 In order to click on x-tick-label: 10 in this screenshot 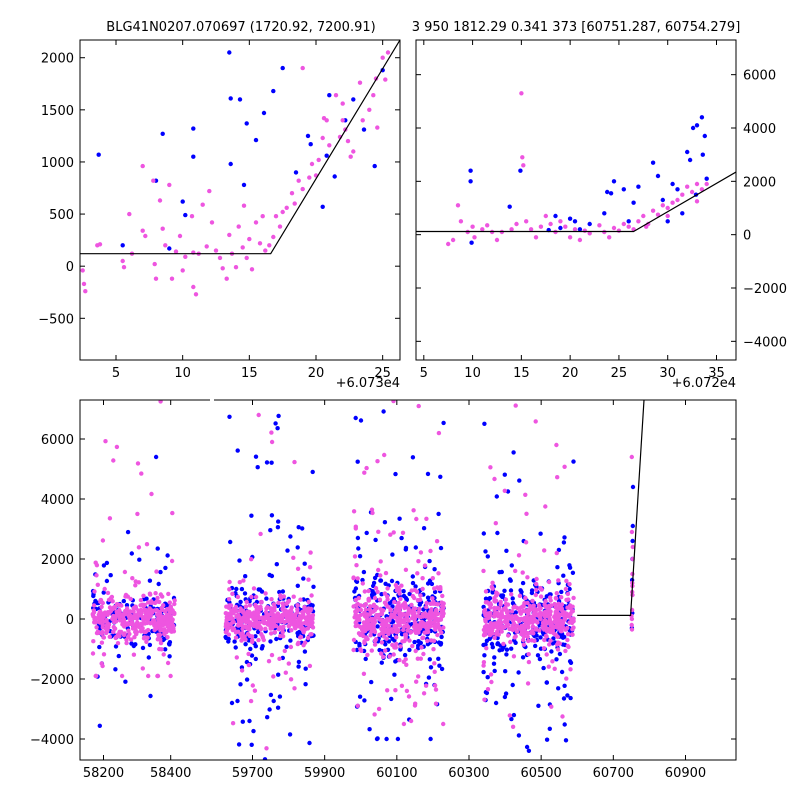, I will do `click(182, 373)`.